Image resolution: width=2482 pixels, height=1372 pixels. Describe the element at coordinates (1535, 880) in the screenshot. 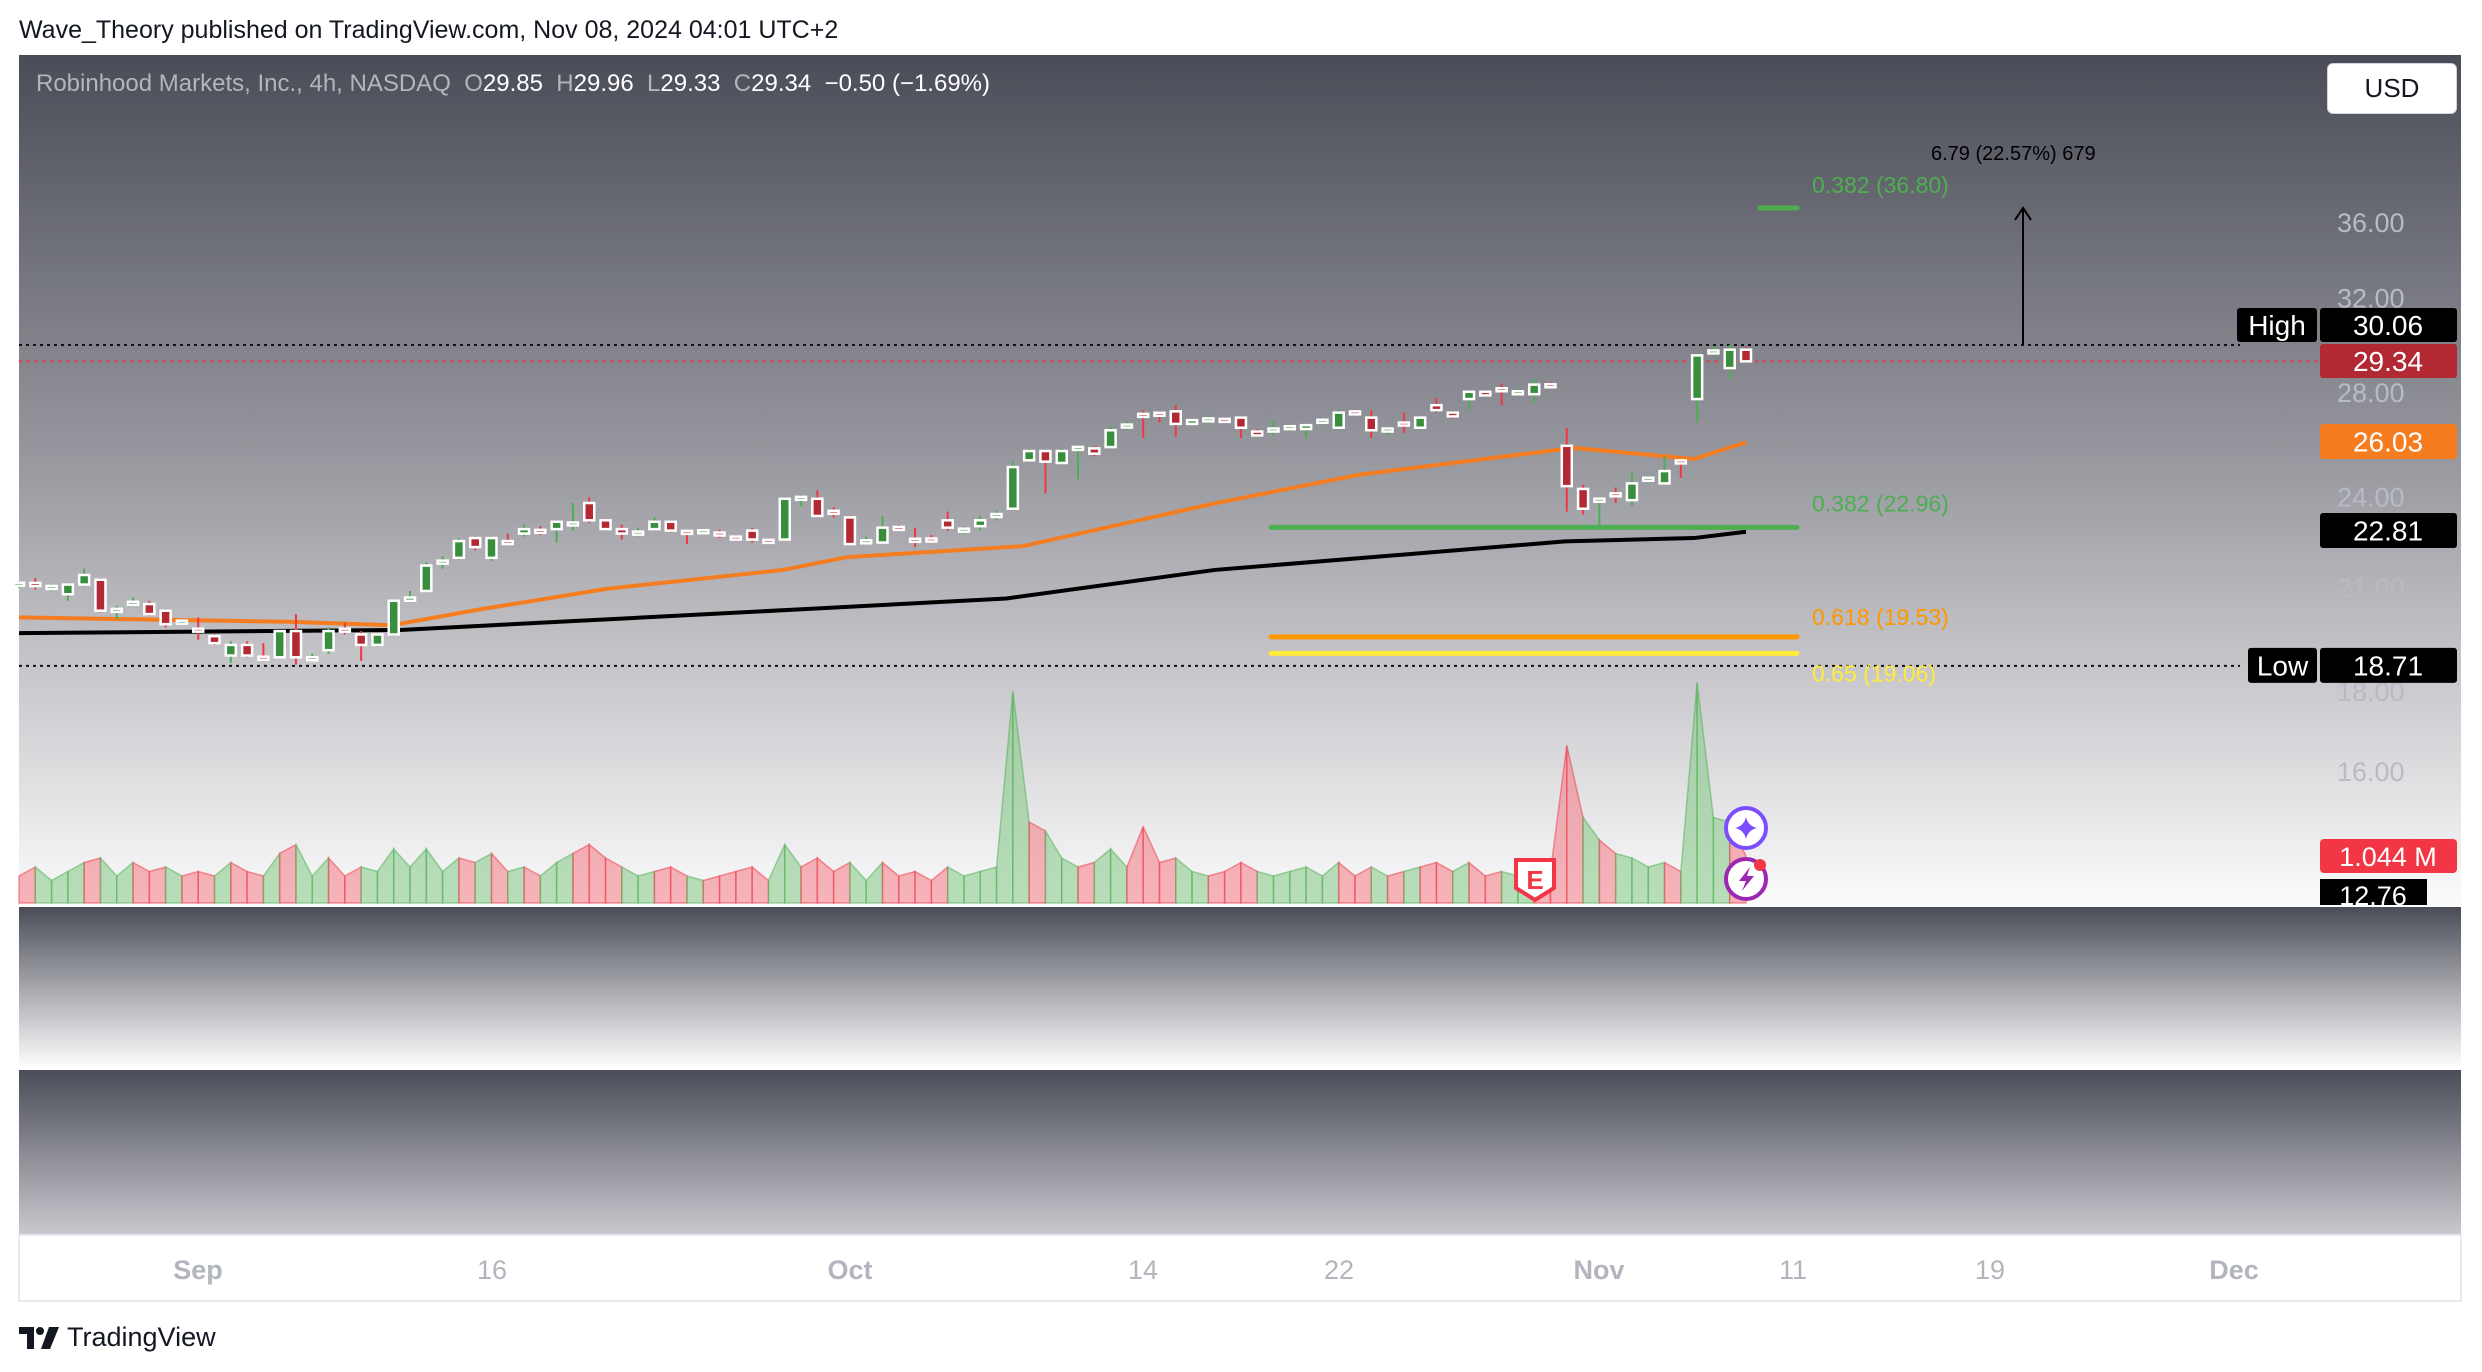

I see `earnings-badge: E` at that location.